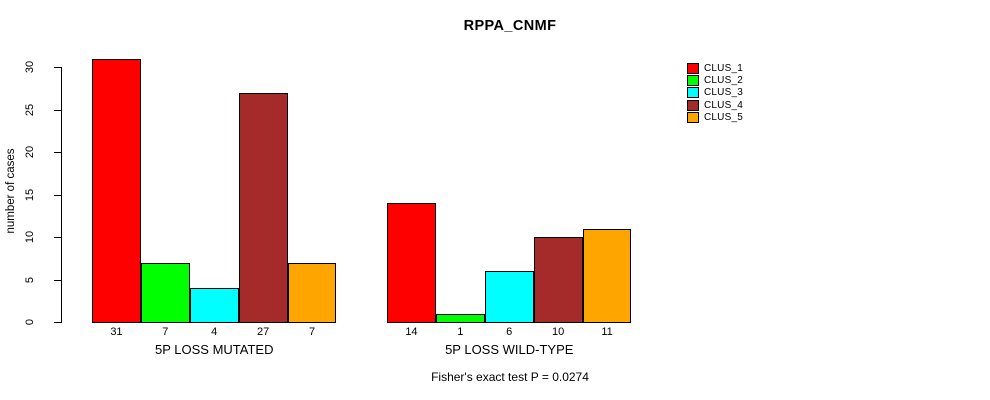  I want to click on legend-item: CLUS_3, so click(715, 93).